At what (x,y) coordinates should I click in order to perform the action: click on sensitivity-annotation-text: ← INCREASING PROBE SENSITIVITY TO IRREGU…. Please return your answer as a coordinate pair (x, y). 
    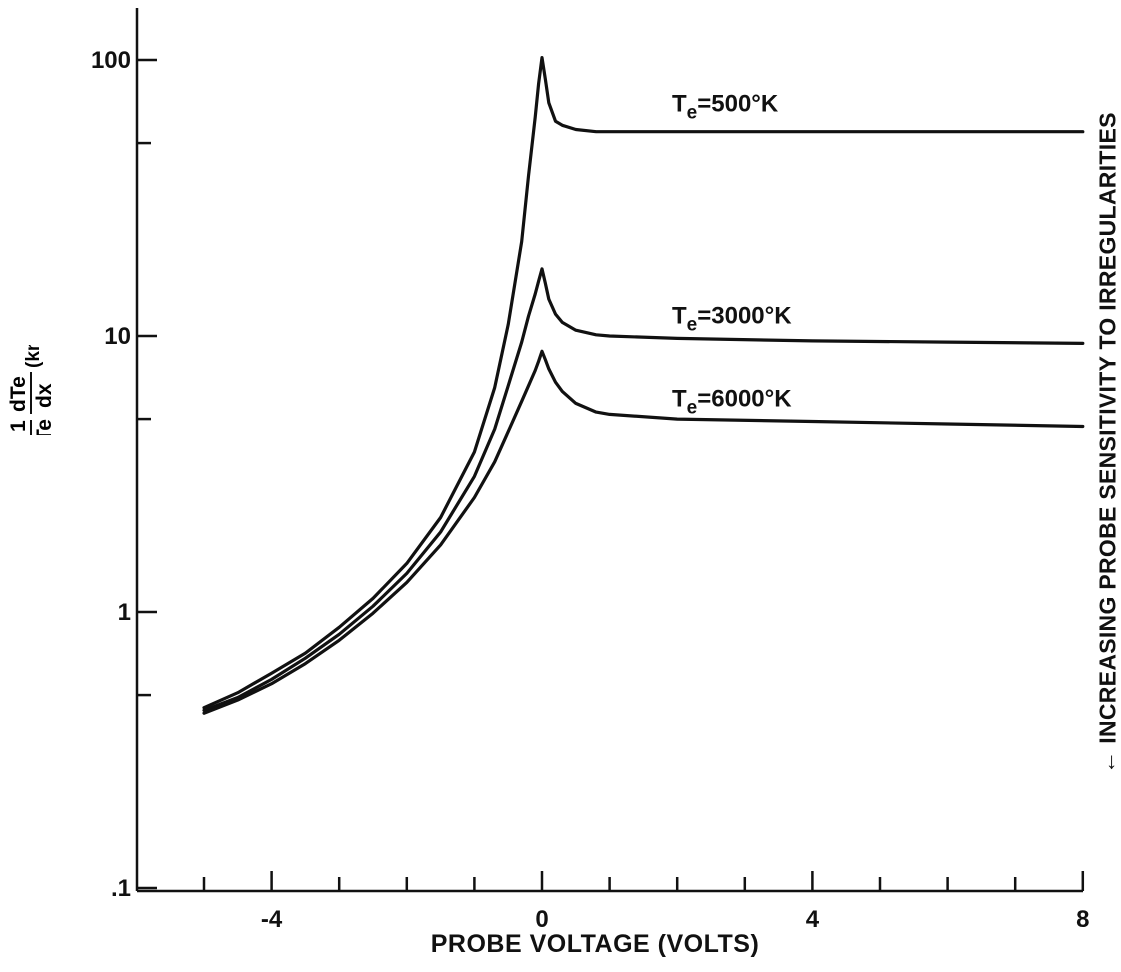
    Looking at the image, I should click on (1107, 443).